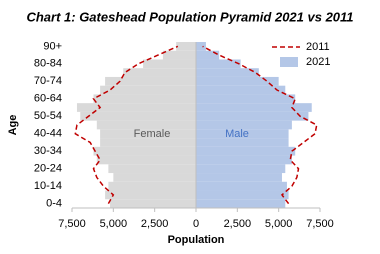 The width and height of the screenshot is (380, 254). What do you see at coordinates (48, 151) in the screenshot?
I see `y-tick-label: 30-34` at bounding box center [48, 151].